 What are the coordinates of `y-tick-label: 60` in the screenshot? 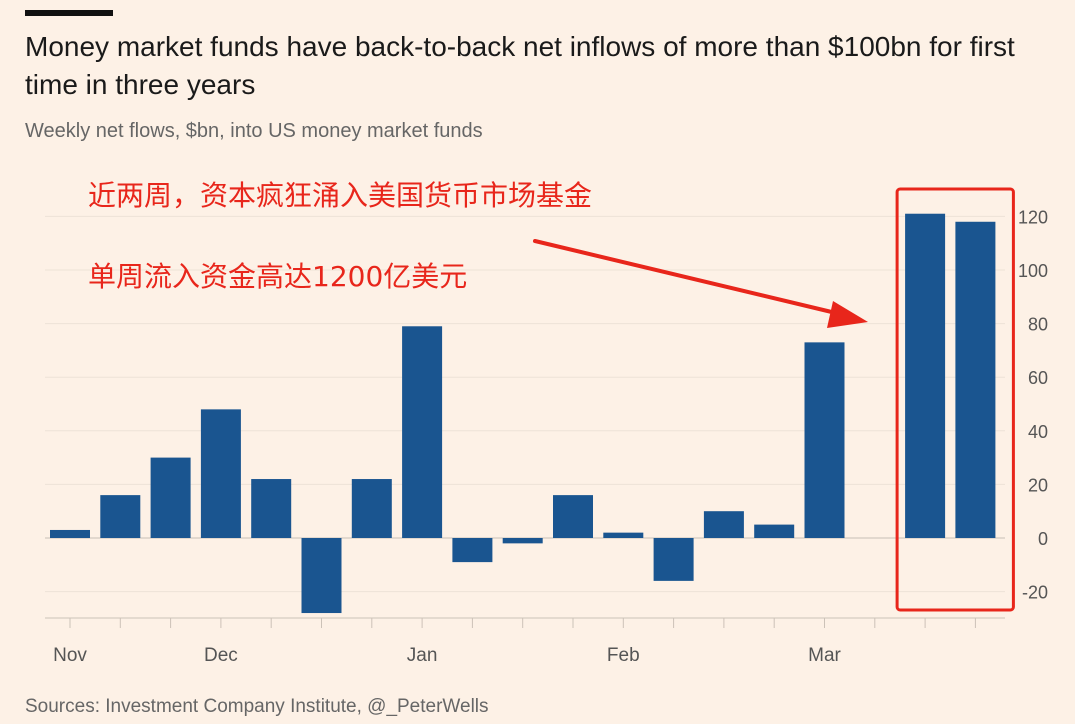 It's located at (1038, 378).